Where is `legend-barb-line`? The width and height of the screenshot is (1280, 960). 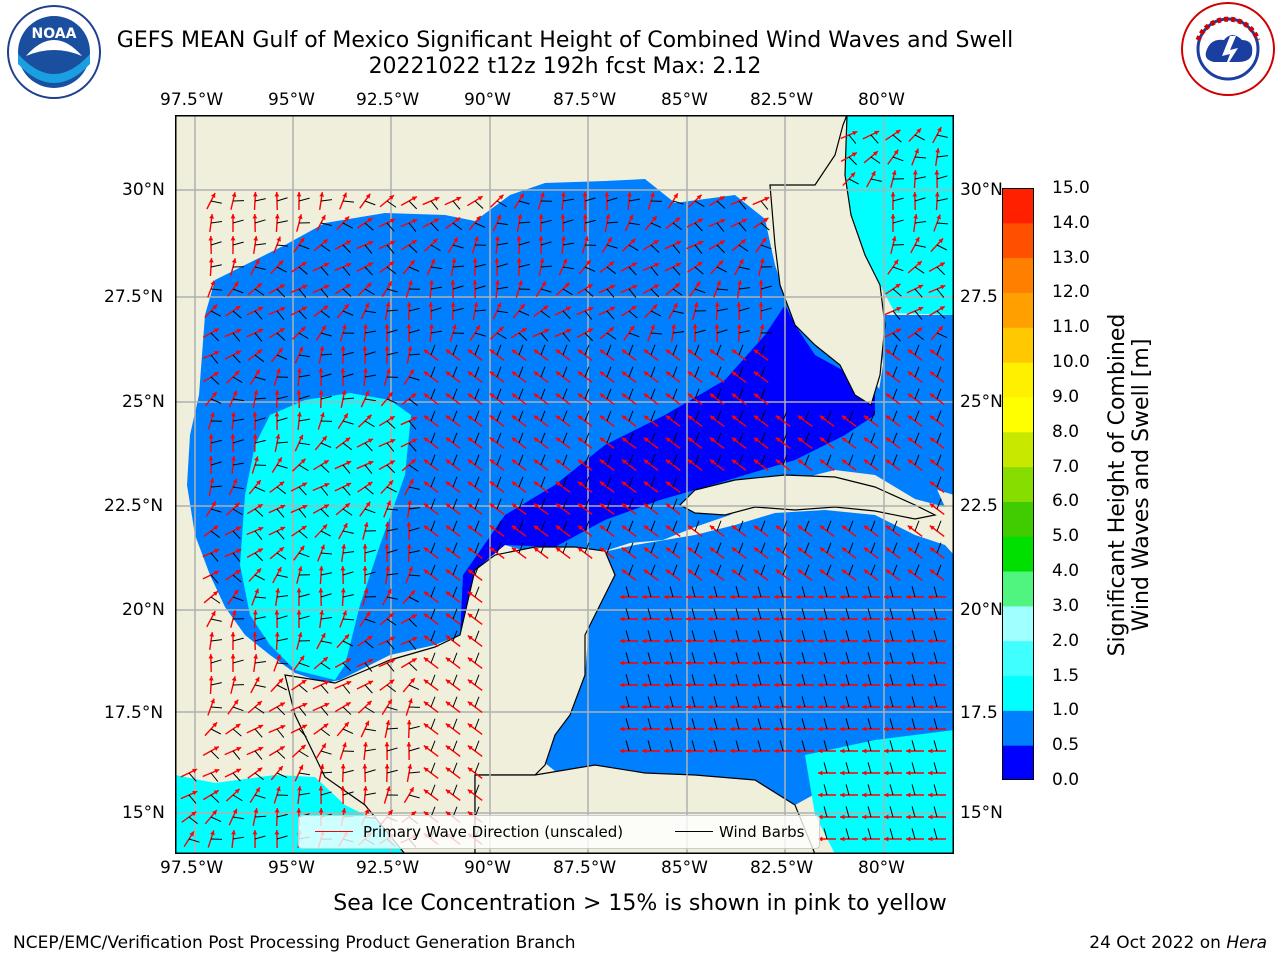 legend-barb-line is located at coordinates (694, 831).